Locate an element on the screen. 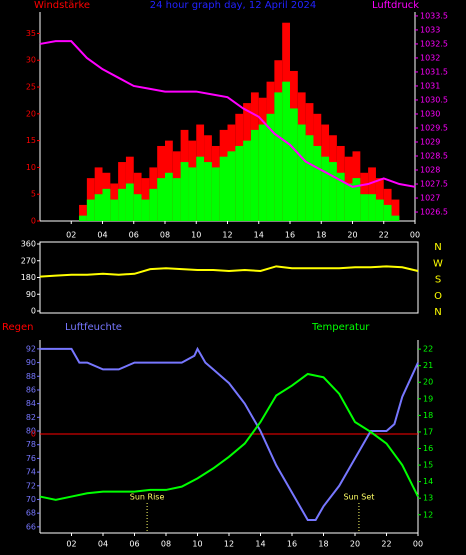 The image size is (466, 555). y2-tick-label: 1030.5 is located at coordinates (434, 99).